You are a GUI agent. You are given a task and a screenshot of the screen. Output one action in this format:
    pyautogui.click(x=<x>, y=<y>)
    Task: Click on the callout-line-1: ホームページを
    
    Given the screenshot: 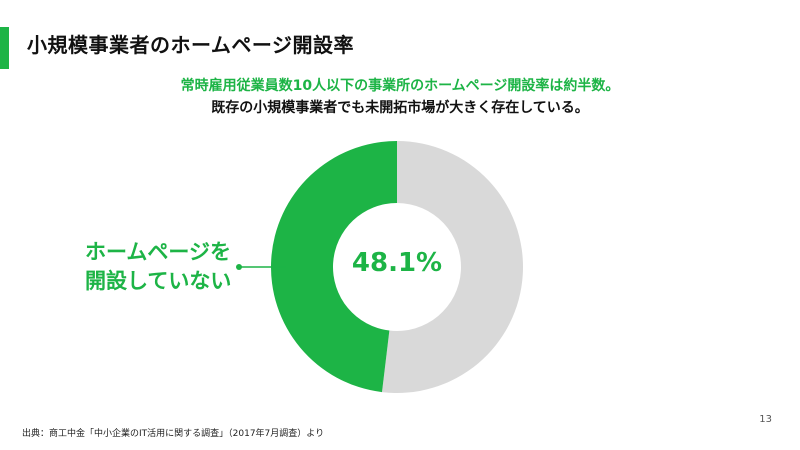 What is the action you would take?
    pyautogui.click(x=158, y=252)
    